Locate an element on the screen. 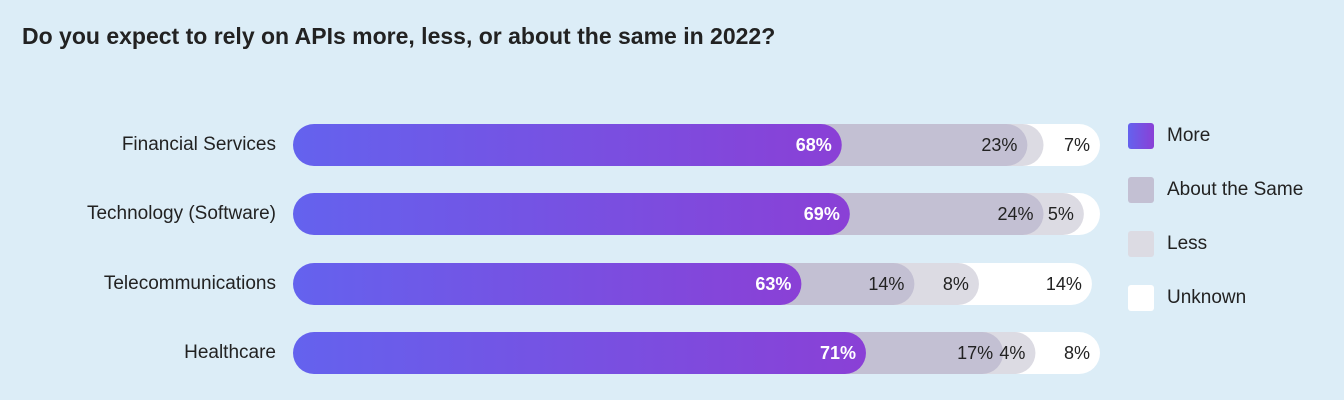 The image size is (1344, 400). category-label: Financial Services is located at coordinates (199, 144).